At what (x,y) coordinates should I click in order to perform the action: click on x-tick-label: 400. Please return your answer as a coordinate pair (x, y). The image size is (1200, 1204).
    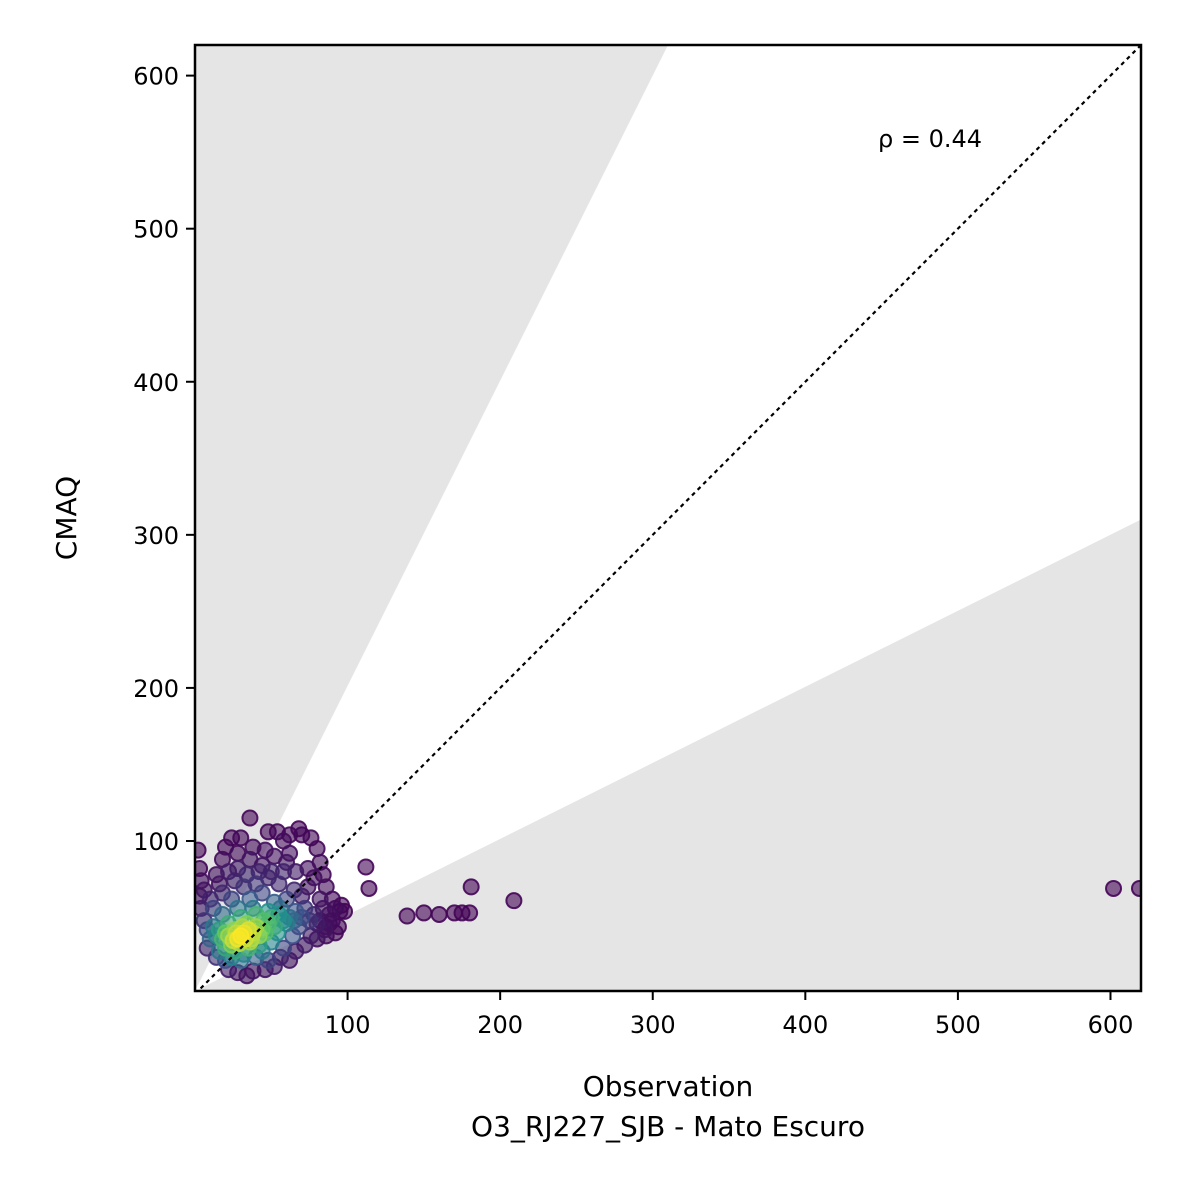
    Looking at the image, I should click on (805, 1025).